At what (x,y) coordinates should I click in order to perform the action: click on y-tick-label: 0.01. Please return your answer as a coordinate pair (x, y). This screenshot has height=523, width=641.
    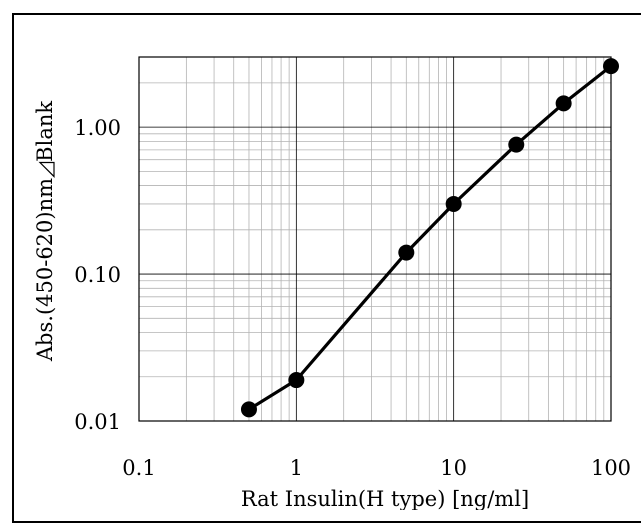
    Looking at the image, I should click on (97, 422).